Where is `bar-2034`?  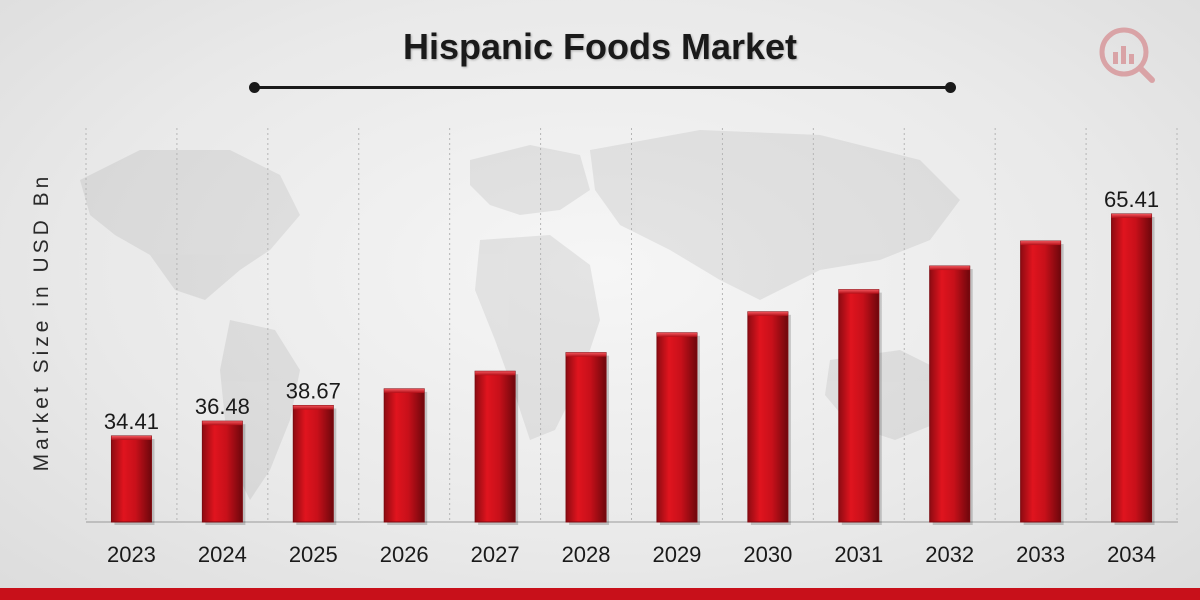
bar-2034 is located at coordinates (1133, 369).